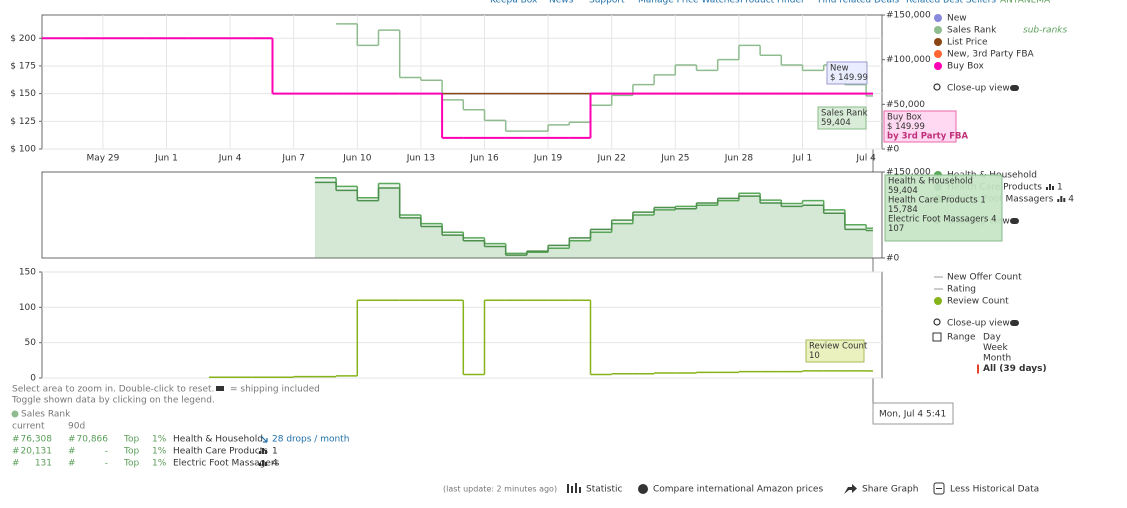 The width and height of the screenshot is (1127, 508). What do you see at coordinates (890, 490) in the screenshot?
I see `footer-link: Share Graph` at bounding box center [890, 490].